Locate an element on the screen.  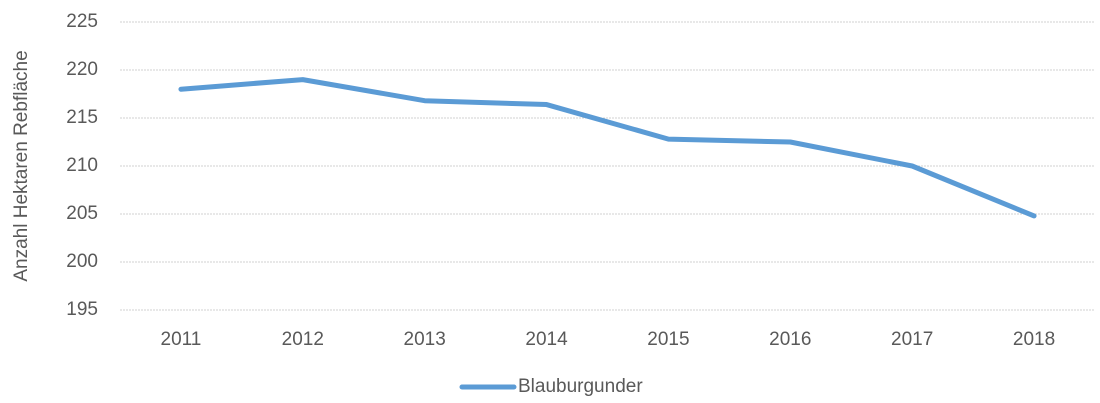
y-tick-label: 200 is located at coordinates (82, 261).